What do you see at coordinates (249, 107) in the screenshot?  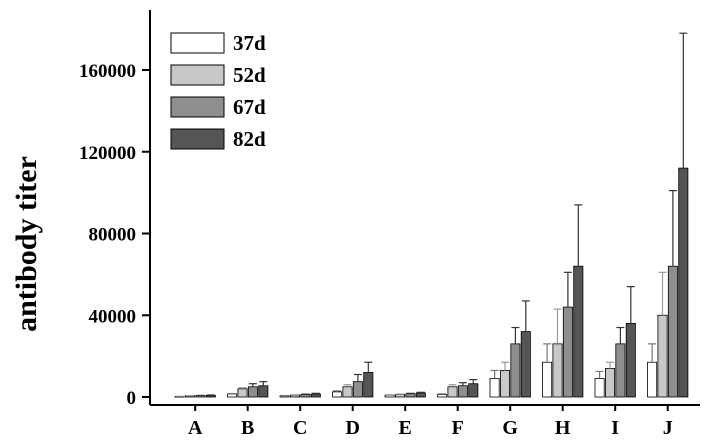 I see `legend-label-67d: 67d` at bounding box center [249, 107].